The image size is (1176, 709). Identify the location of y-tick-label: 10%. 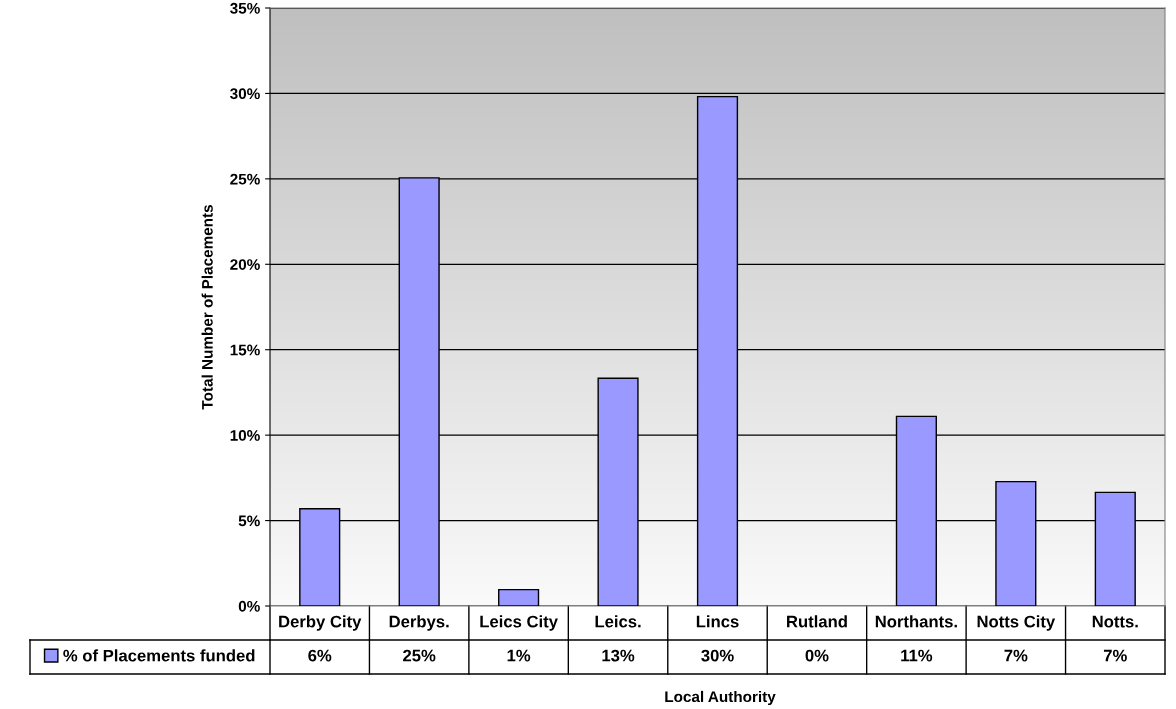
(245, 435).